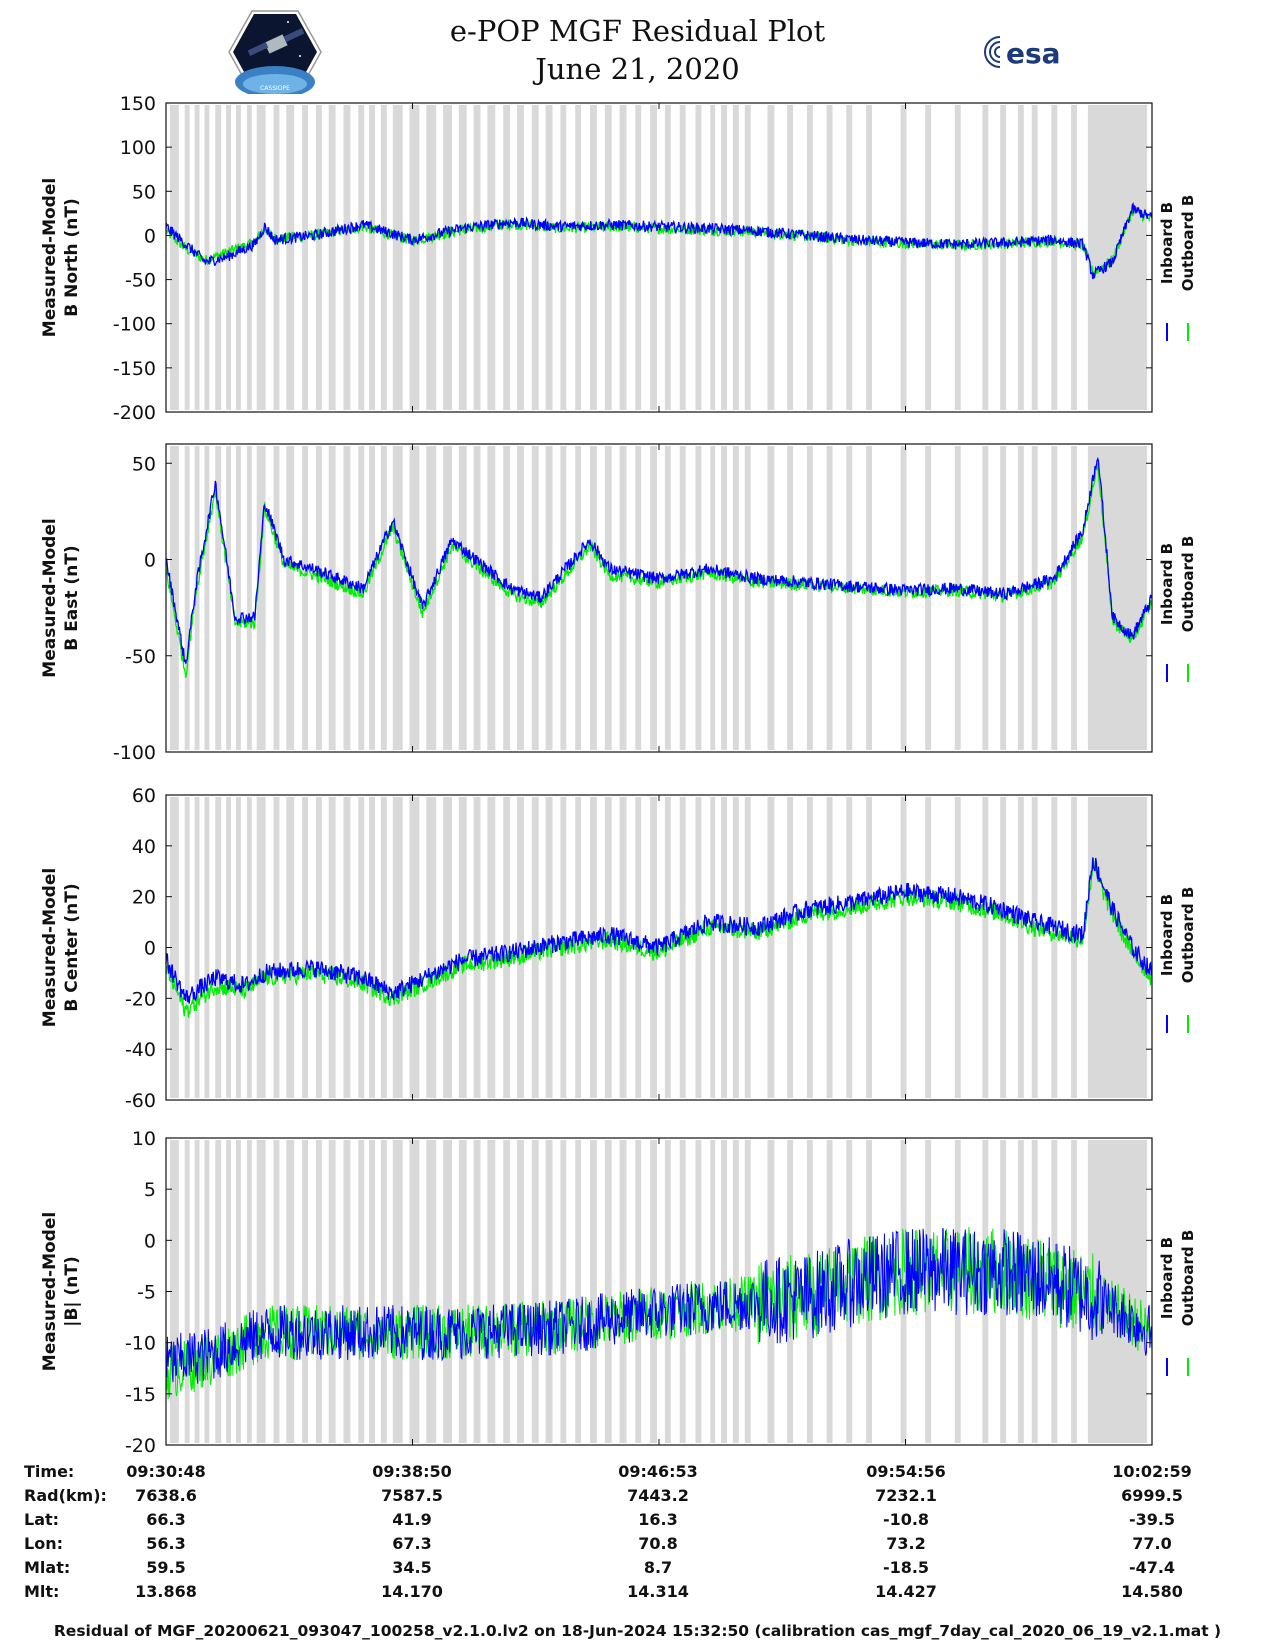 The width and height of the screenshot is (1275, 1650). I want to click on y-tick-label: 50, so click(144, 192).